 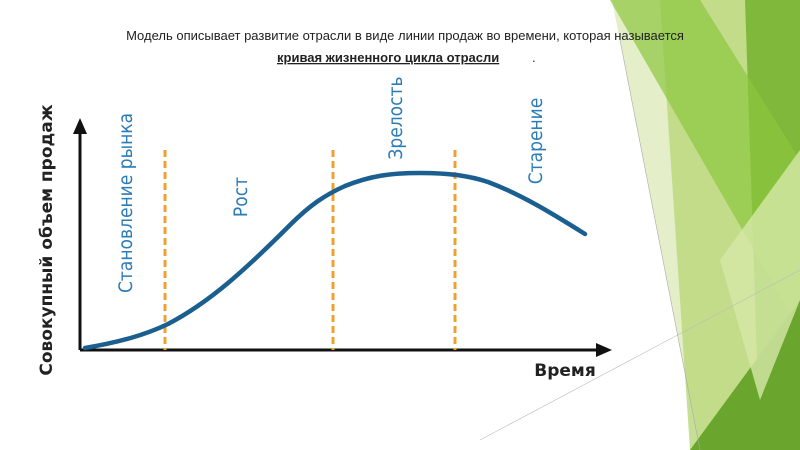 I want to click on header-term: кривая жизненного цикла отрасли, so click(x=388, y=57).